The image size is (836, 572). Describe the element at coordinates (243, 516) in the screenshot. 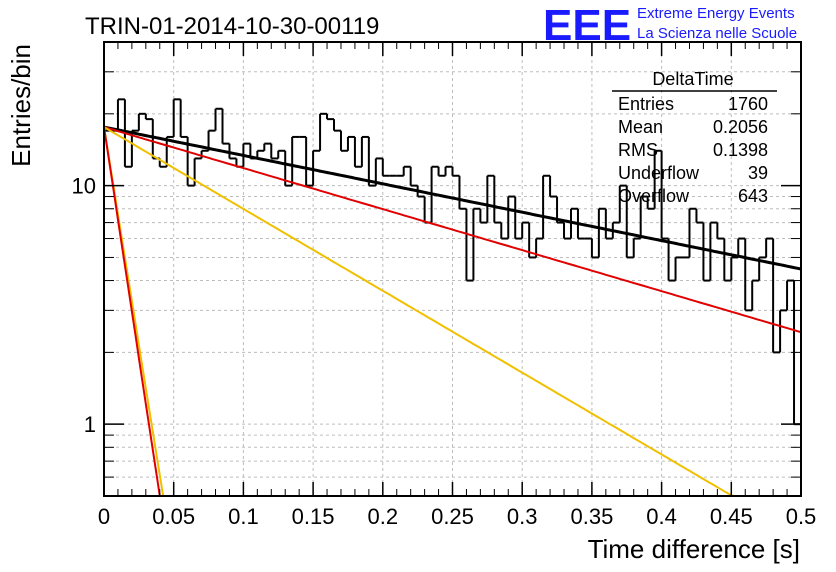

I see `x-tick-label: 0.1` at that location.